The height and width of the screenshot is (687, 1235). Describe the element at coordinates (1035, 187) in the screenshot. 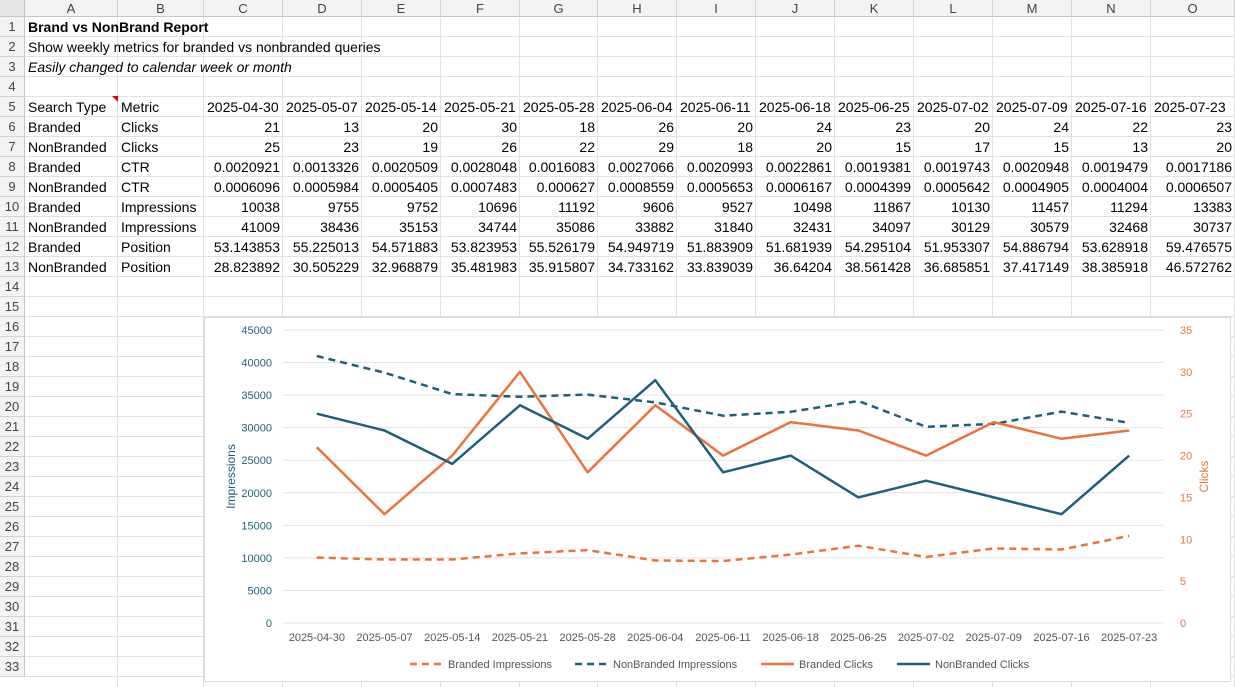

I see `cell-m9: 0.0004905` at that location.